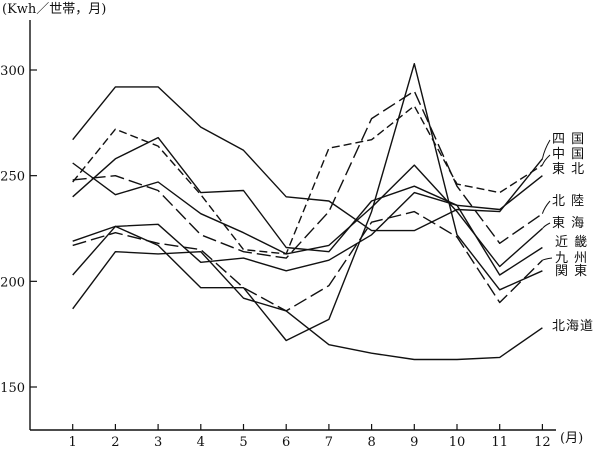  I want to click on x-tick-label: 10, so click(457, 442).